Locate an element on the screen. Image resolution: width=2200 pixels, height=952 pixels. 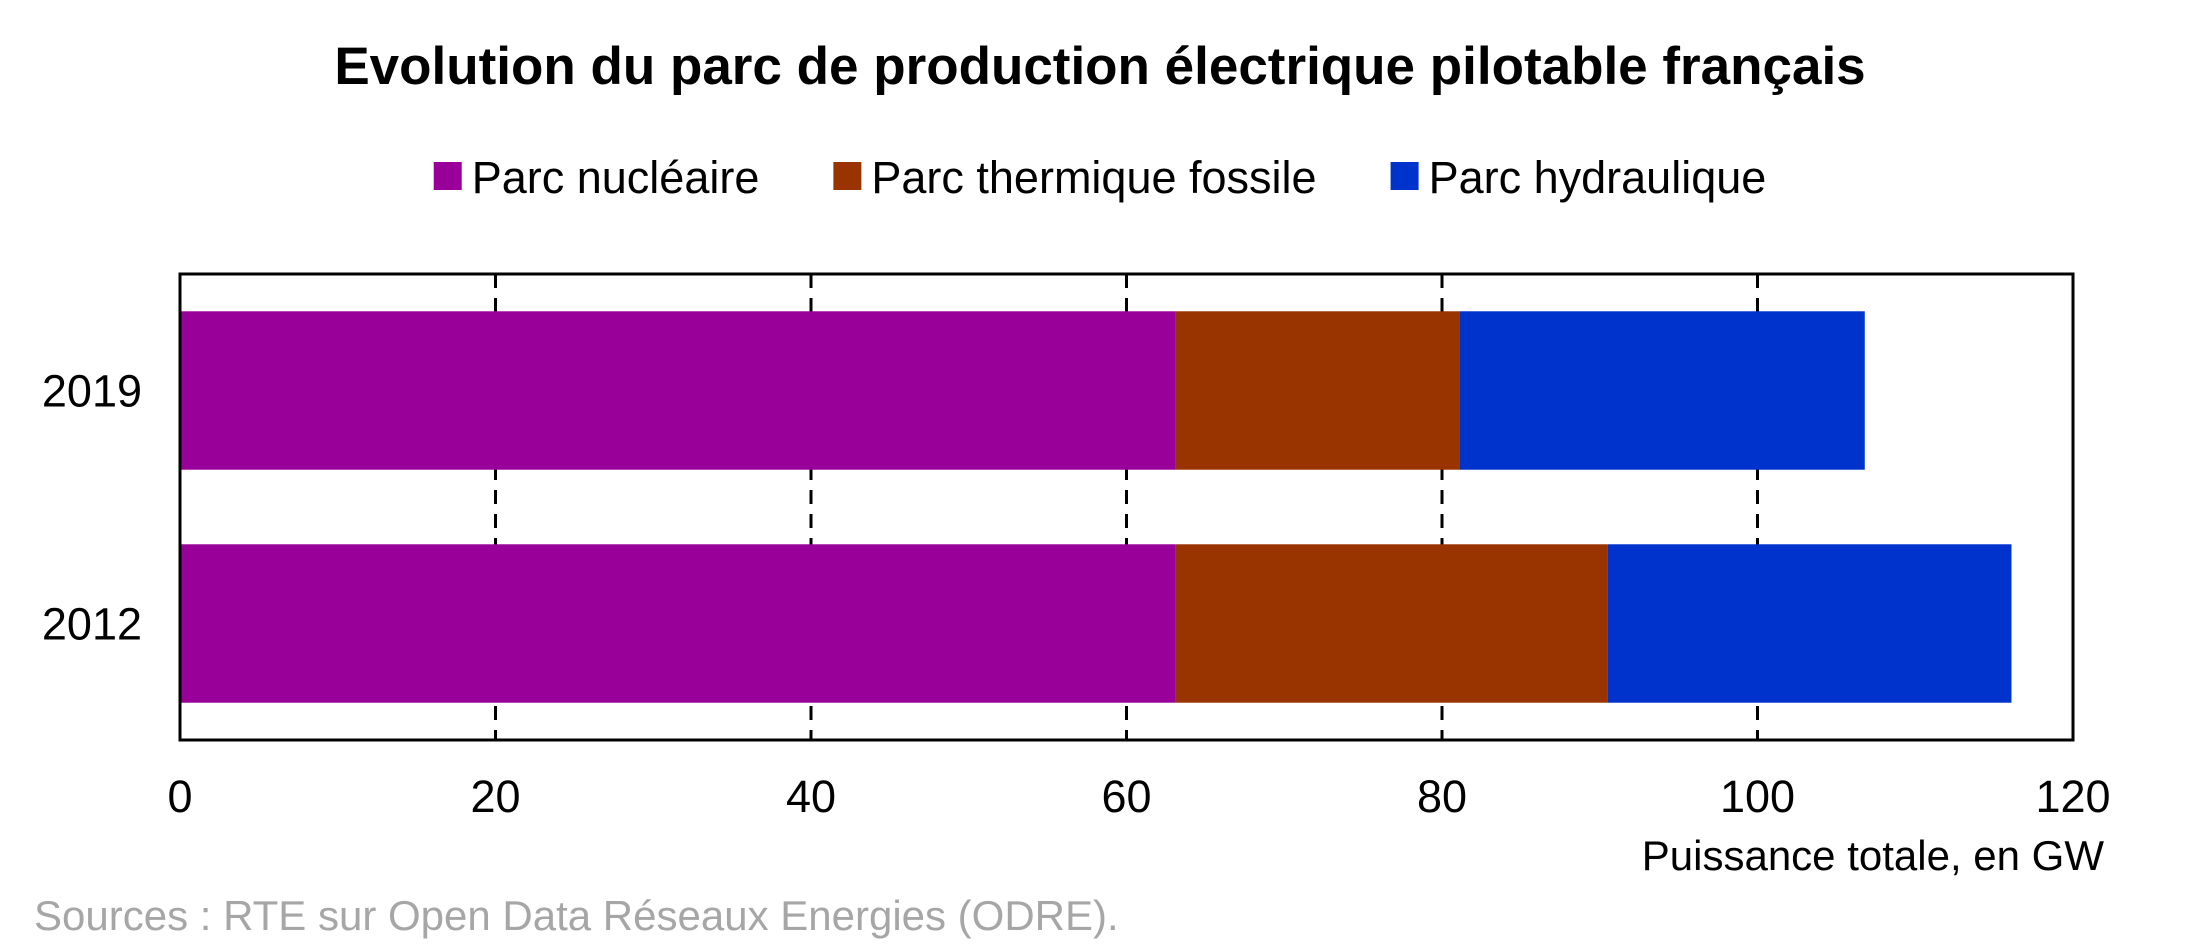
x-tick-label: 20 is located at coordinates (495, 796).